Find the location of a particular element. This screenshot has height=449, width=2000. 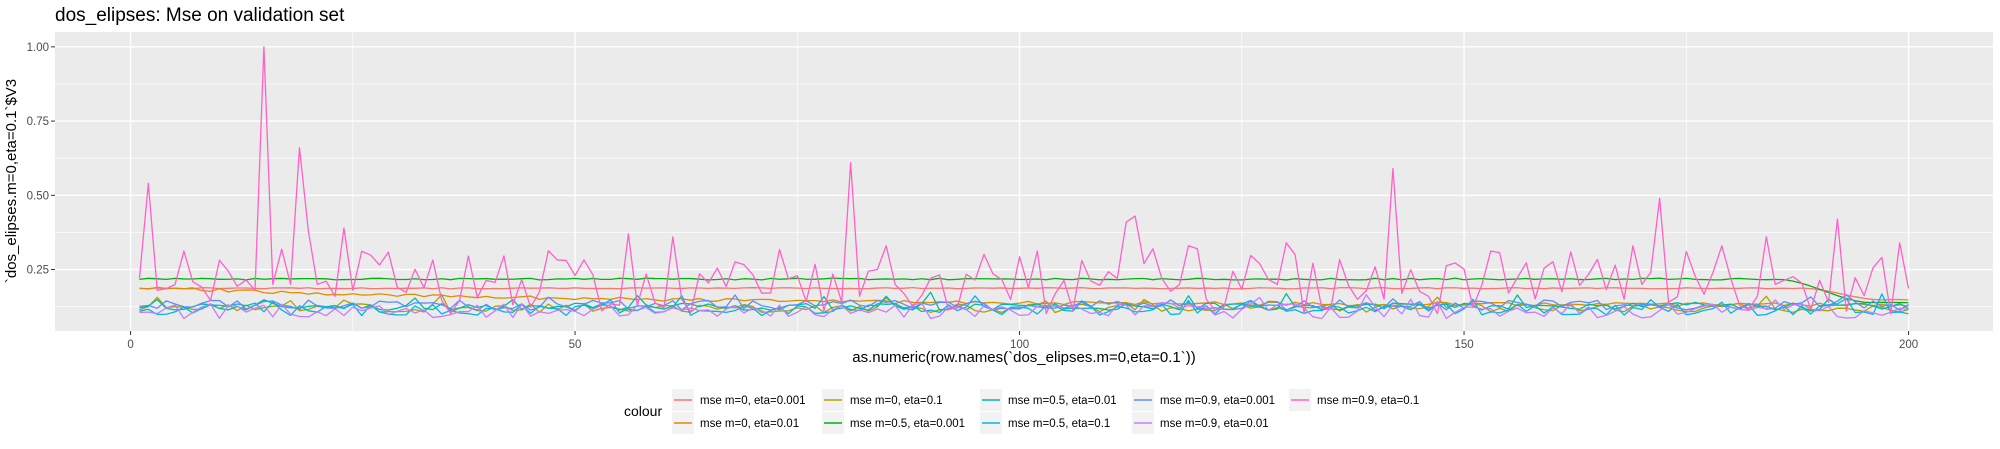

x-tick-label: 200 is located at coordinates (1908, 345).